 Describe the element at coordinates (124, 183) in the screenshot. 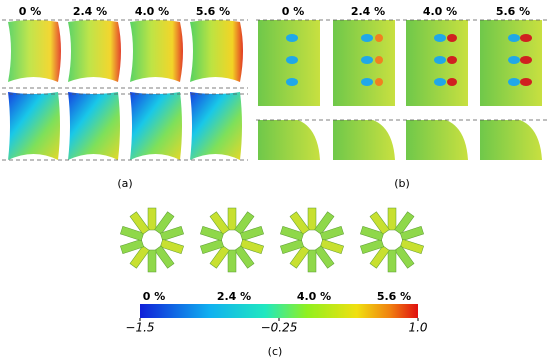

I see `panel-label: (a)` at that location.